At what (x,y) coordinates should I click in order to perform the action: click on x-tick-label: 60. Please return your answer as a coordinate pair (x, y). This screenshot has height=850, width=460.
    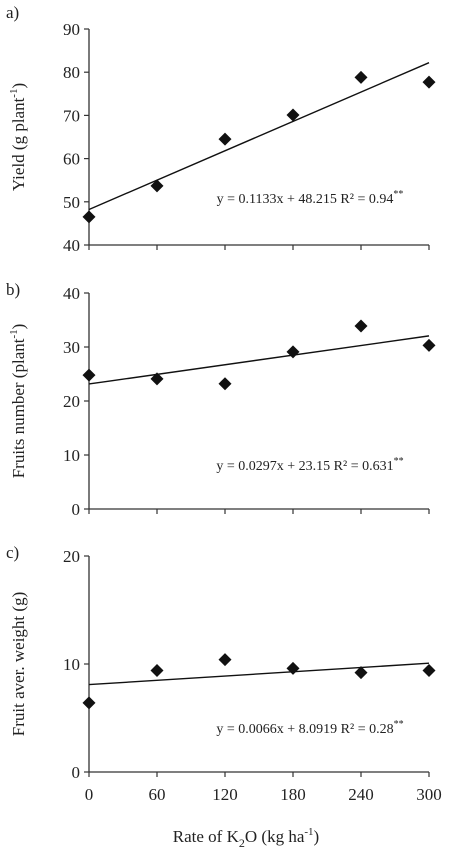
    Looking at the image, I should click on (157, 794).